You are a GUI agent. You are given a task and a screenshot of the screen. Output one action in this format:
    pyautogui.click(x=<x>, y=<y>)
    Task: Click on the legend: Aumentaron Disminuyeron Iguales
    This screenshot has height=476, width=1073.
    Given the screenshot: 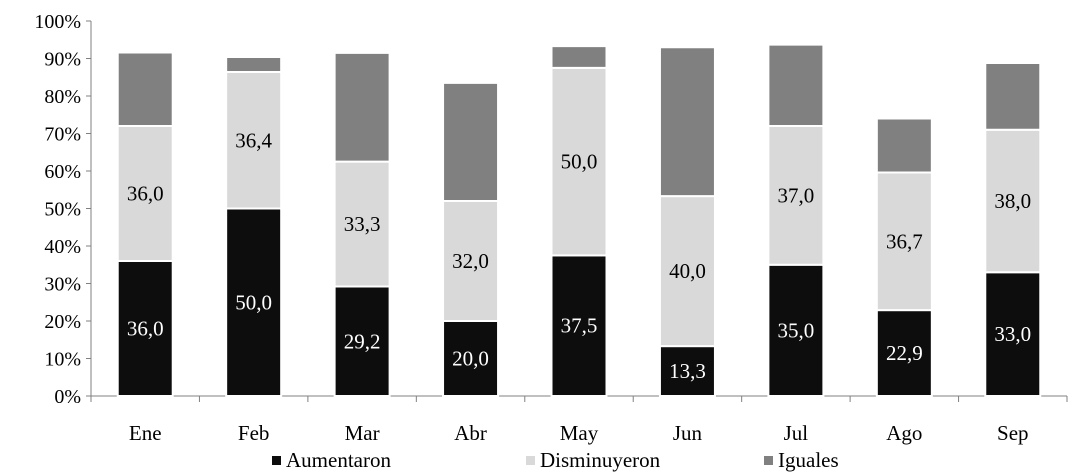 What is the action you would take?
    pyautogui.click(x=555, y=460)
    